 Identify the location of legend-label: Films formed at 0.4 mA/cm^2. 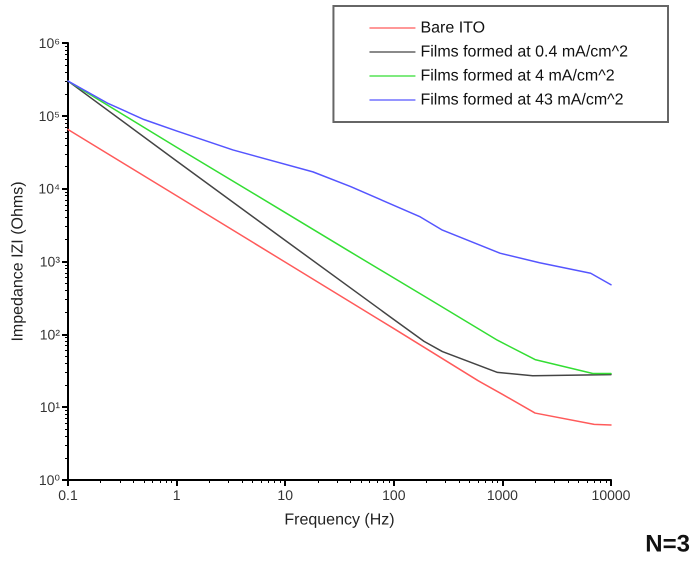
(524, 52).